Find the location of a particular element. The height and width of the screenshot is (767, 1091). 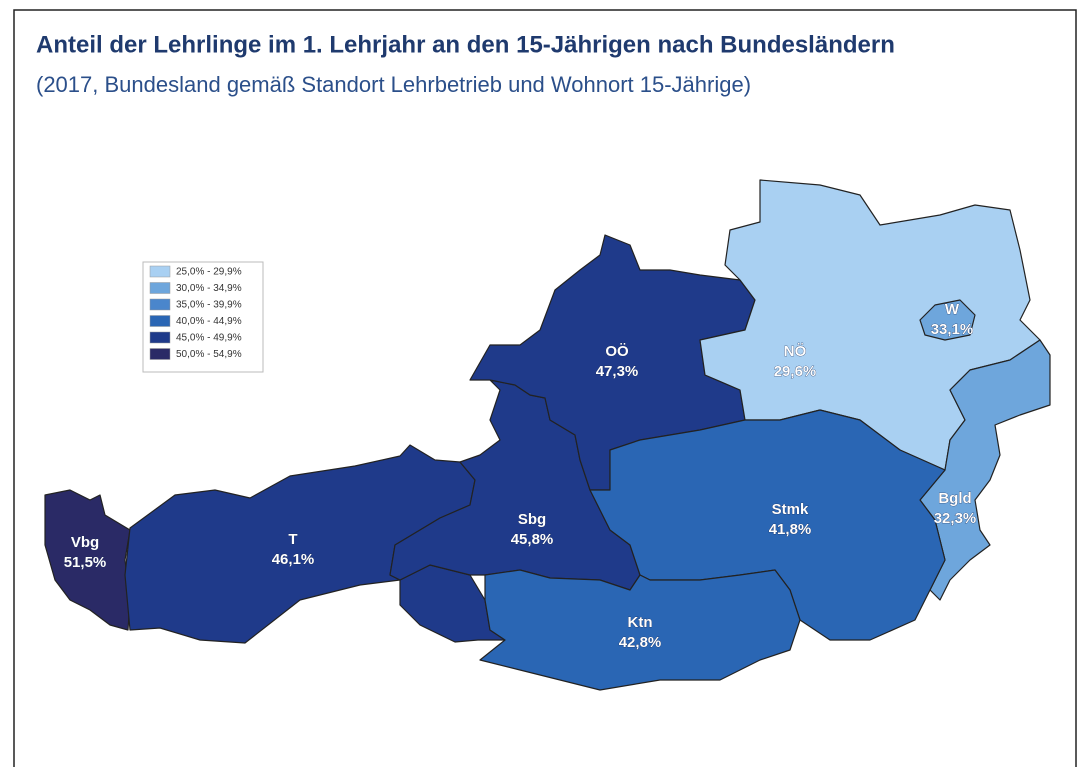

region-name: W is located at coordinates (952, 309).